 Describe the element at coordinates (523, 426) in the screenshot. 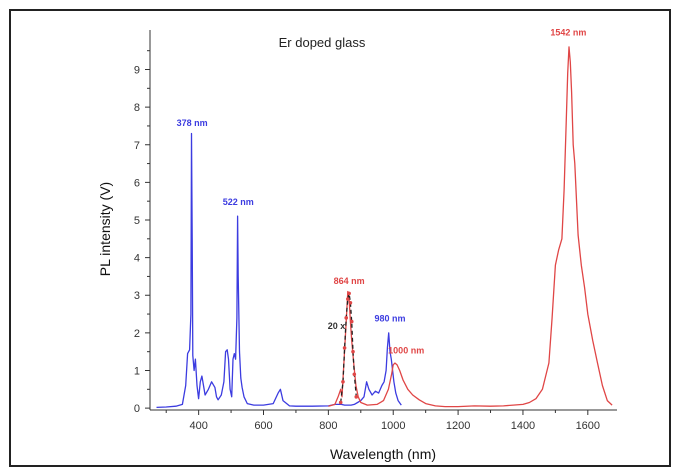

I see `x-tick-label: 1400` at that location.